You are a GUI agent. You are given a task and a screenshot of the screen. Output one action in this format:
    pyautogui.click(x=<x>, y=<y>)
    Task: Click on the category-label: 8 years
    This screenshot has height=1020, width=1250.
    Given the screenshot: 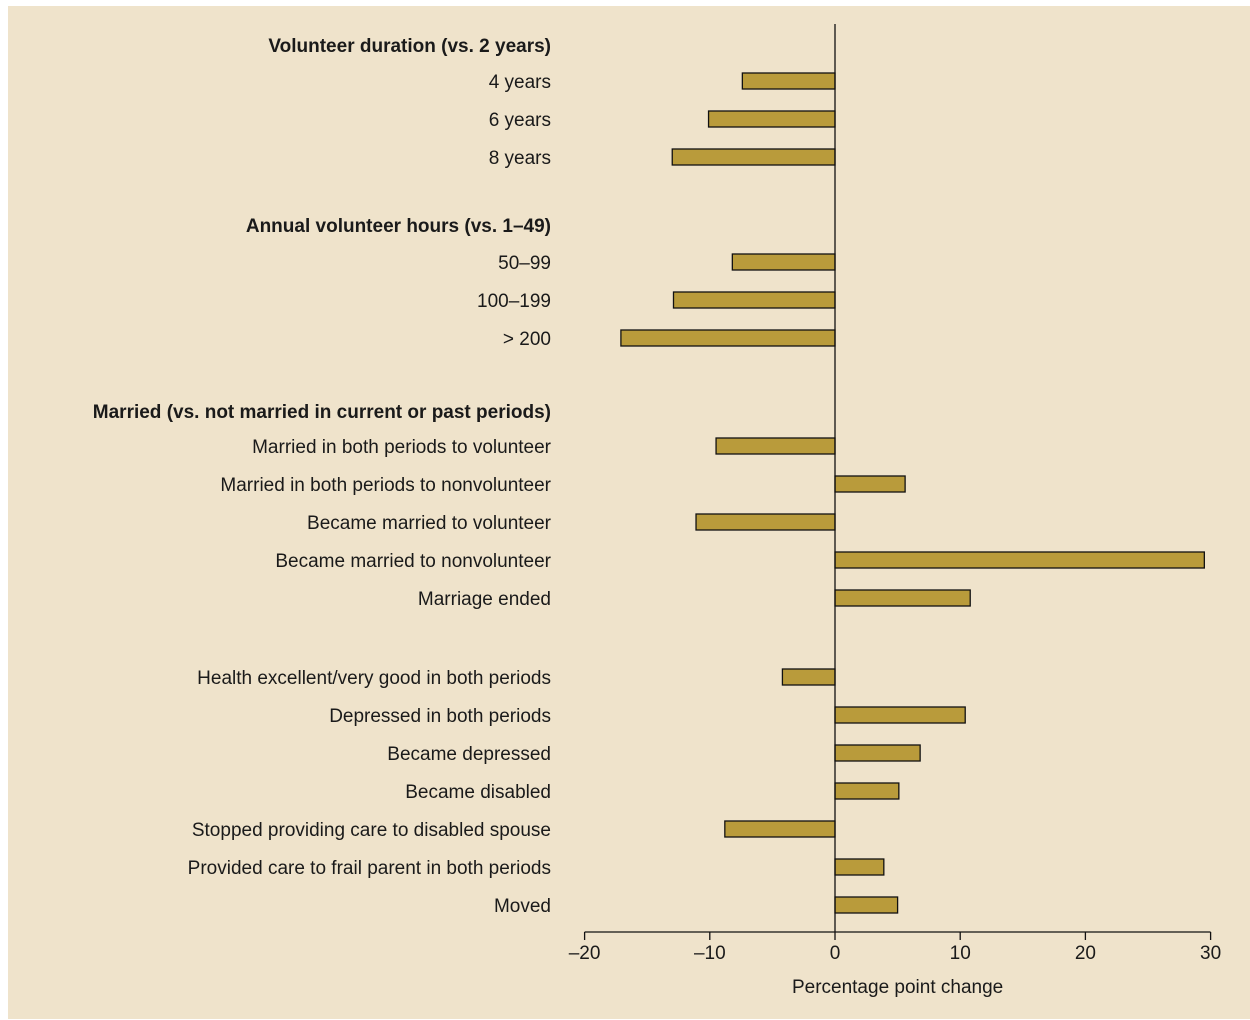 What is the action you would take?
    pyautogui.click(x=520, y=158)
    